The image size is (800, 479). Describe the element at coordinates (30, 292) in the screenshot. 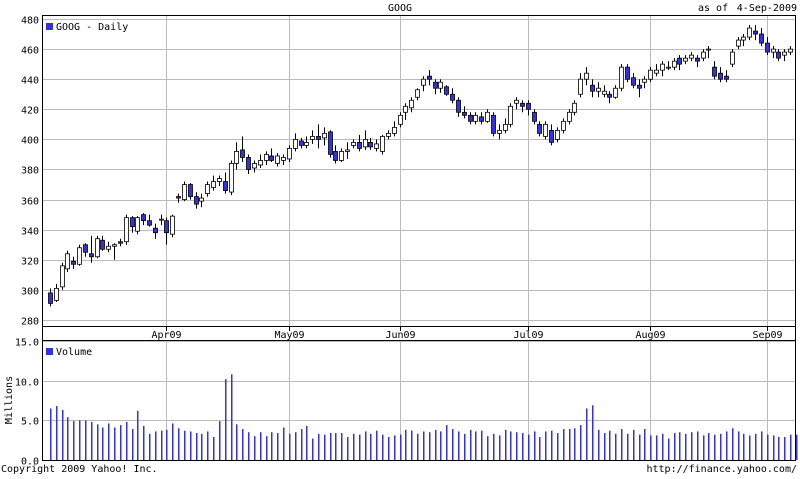

I see `price-tick-label: 300` at that location.